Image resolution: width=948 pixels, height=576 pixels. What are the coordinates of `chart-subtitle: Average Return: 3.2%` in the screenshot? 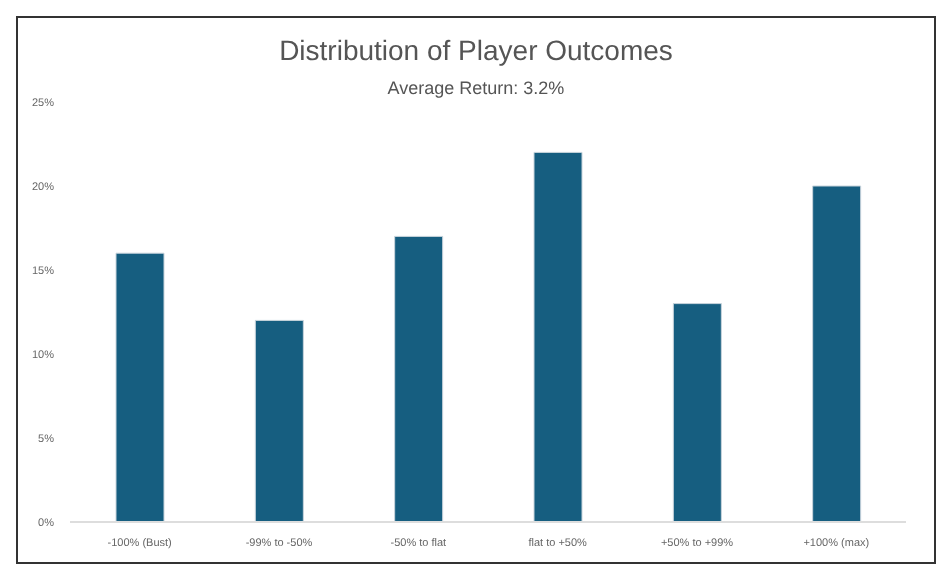 It's located at (476, 88).